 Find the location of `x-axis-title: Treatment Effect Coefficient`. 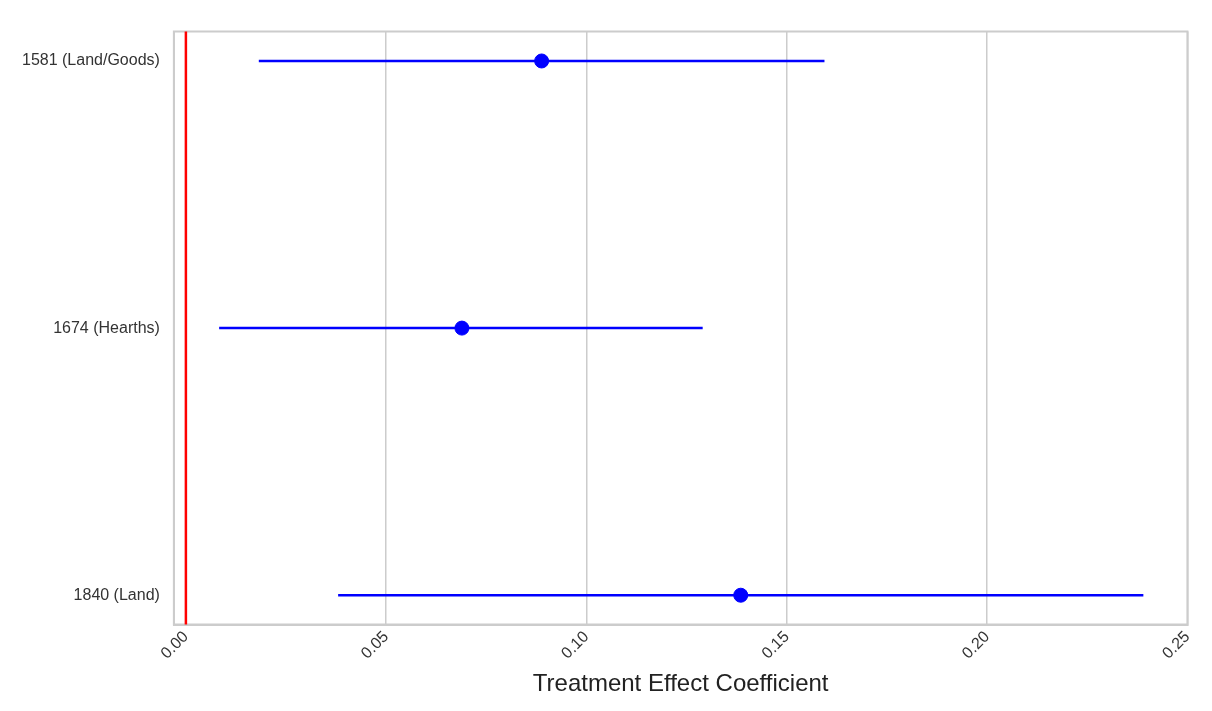

x-axis-title: Treatment Effect Coefficient is located at coordinates (680, 683).